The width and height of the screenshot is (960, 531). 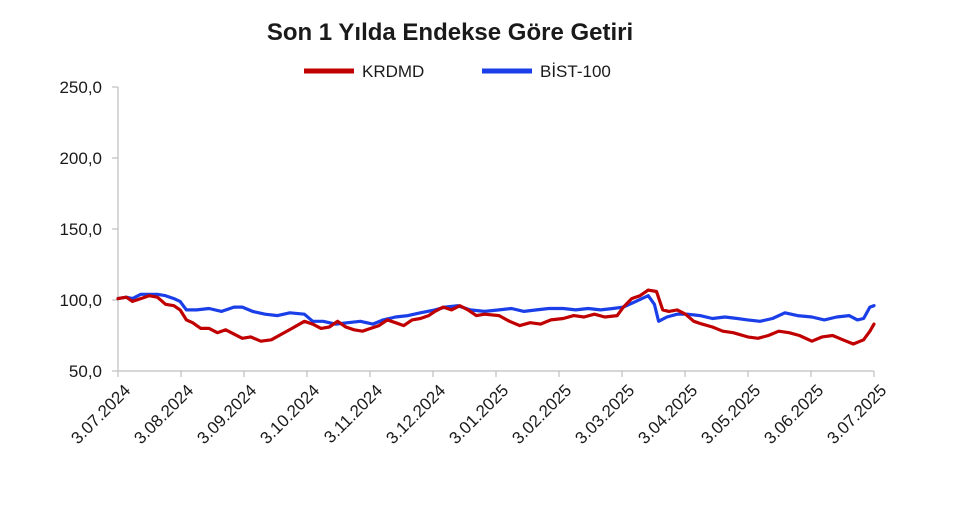 I want to click on x-tick-label: 3.10.2024, so click(x=289, y=414).